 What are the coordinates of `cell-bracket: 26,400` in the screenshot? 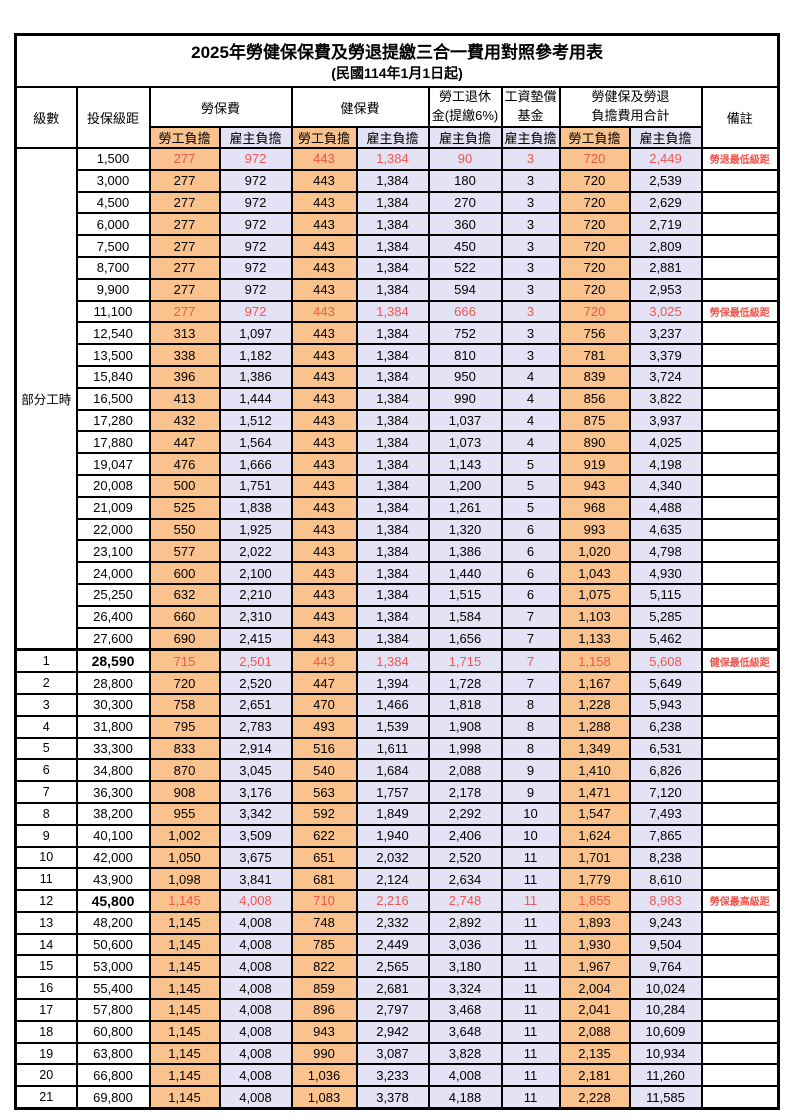 It's located at (113, 616).